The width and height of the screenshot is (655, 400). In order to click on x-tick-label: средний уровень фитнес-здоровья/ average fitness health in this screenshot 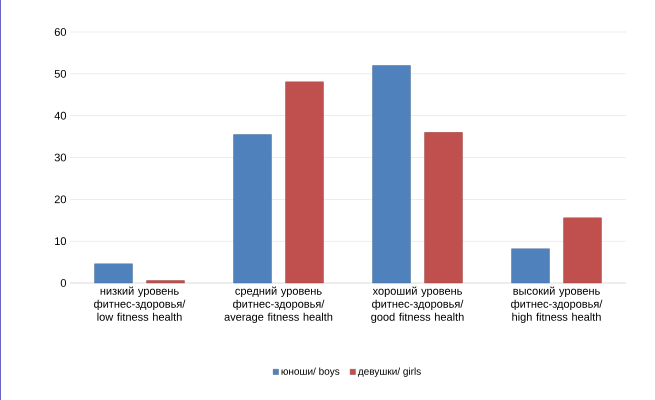, I will do `click(278, 304)`.